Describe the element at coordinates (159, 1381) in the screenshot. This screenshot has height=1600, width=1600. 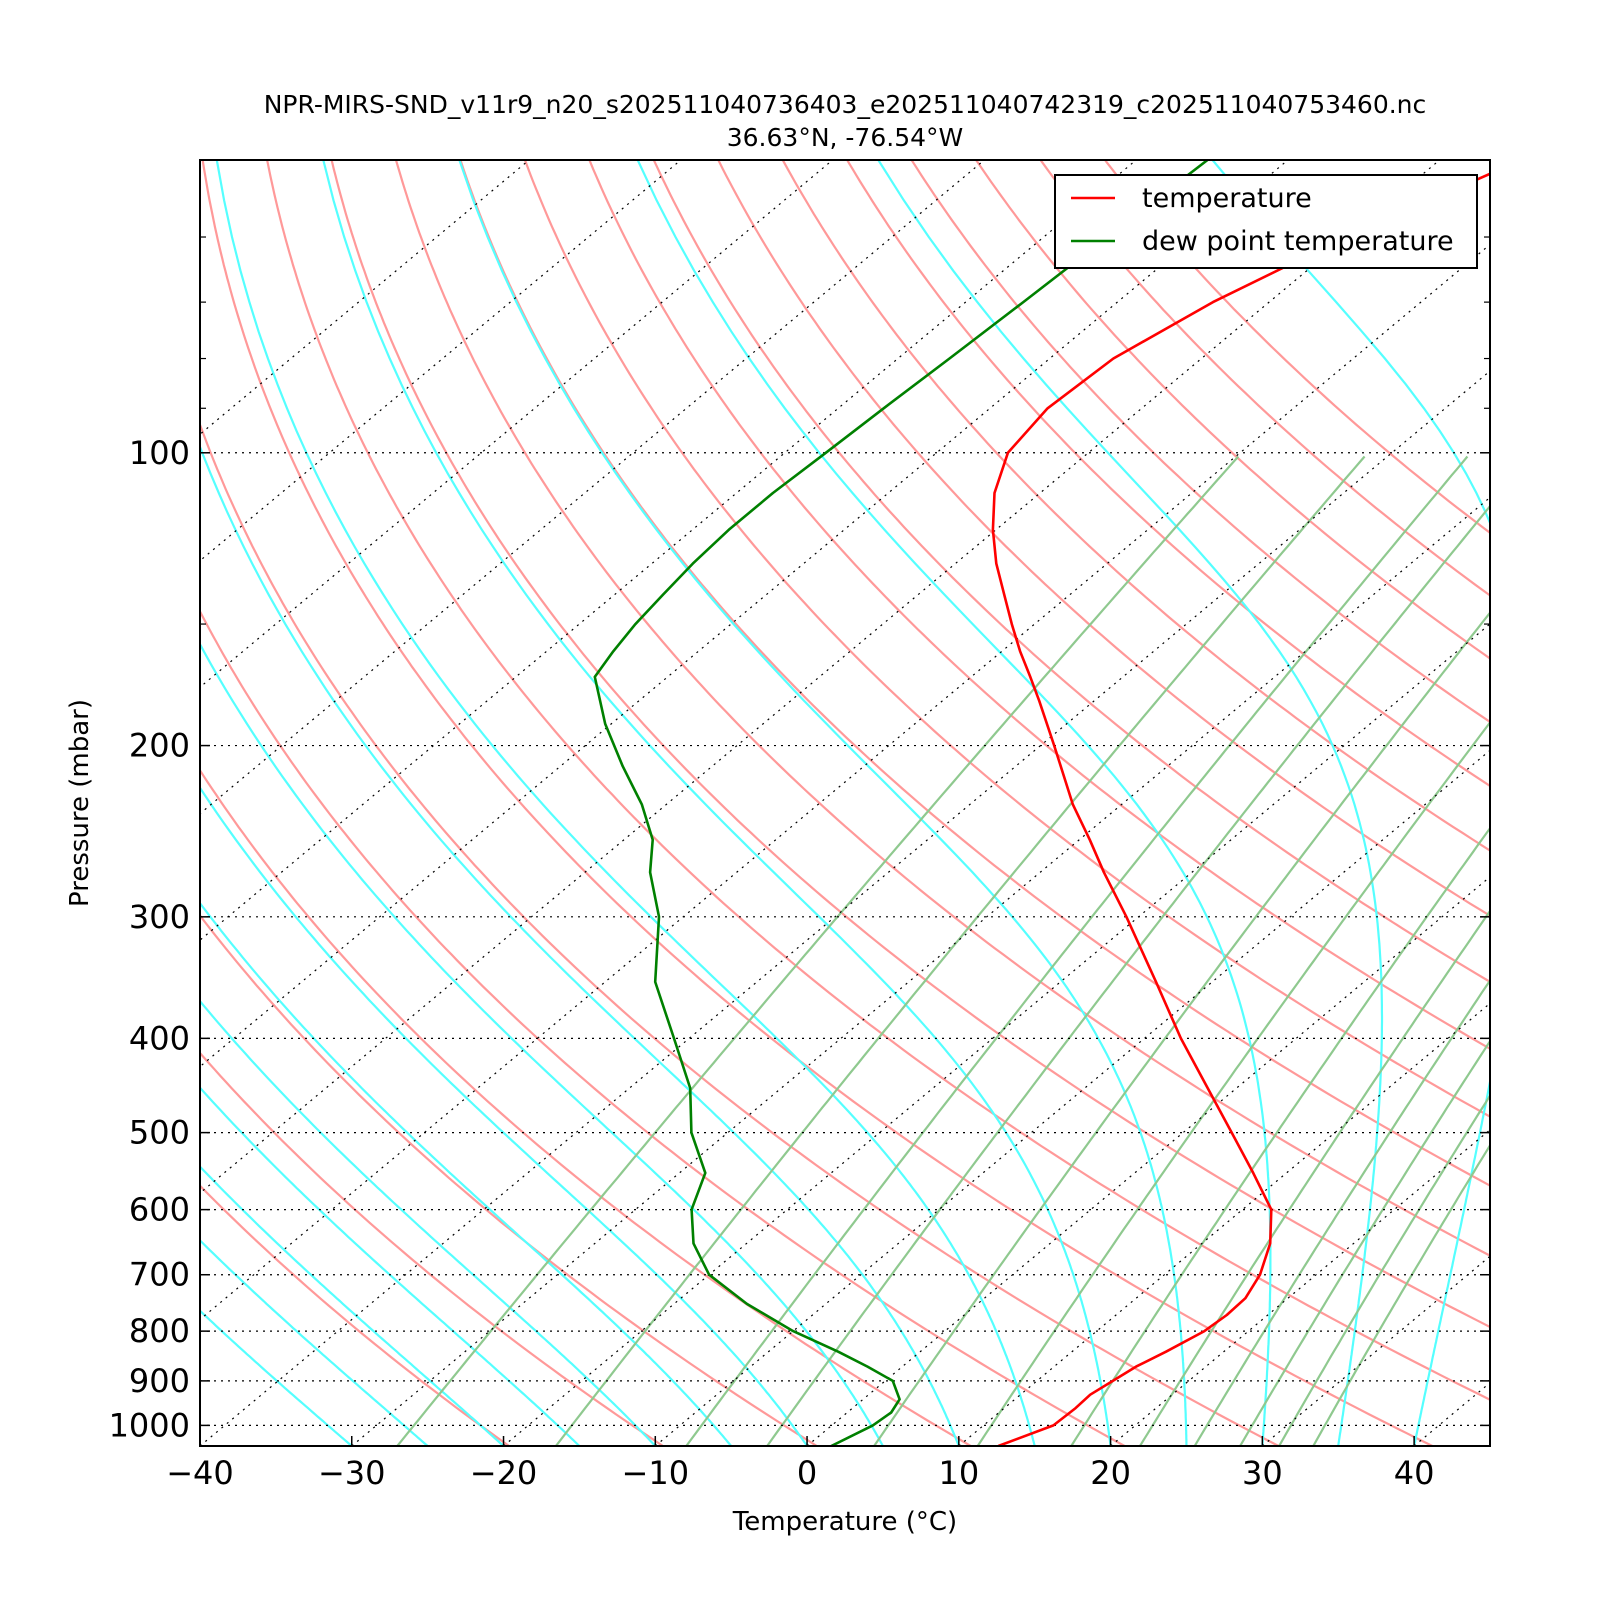
I see `y-tick-label: 900` at that location.